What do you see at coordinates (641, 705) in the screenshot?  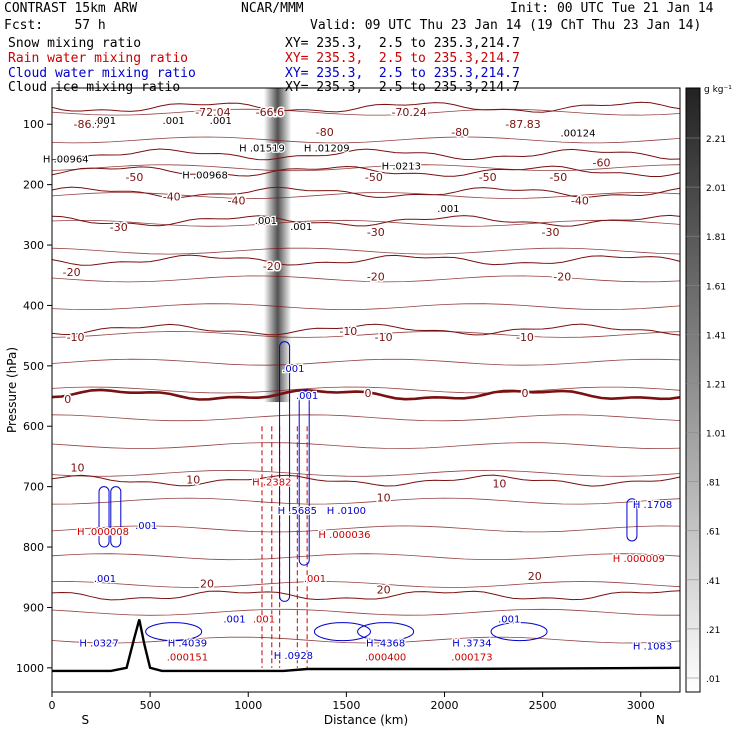 I see `x-tick-label: 3000` at bounding box center [641, 705].